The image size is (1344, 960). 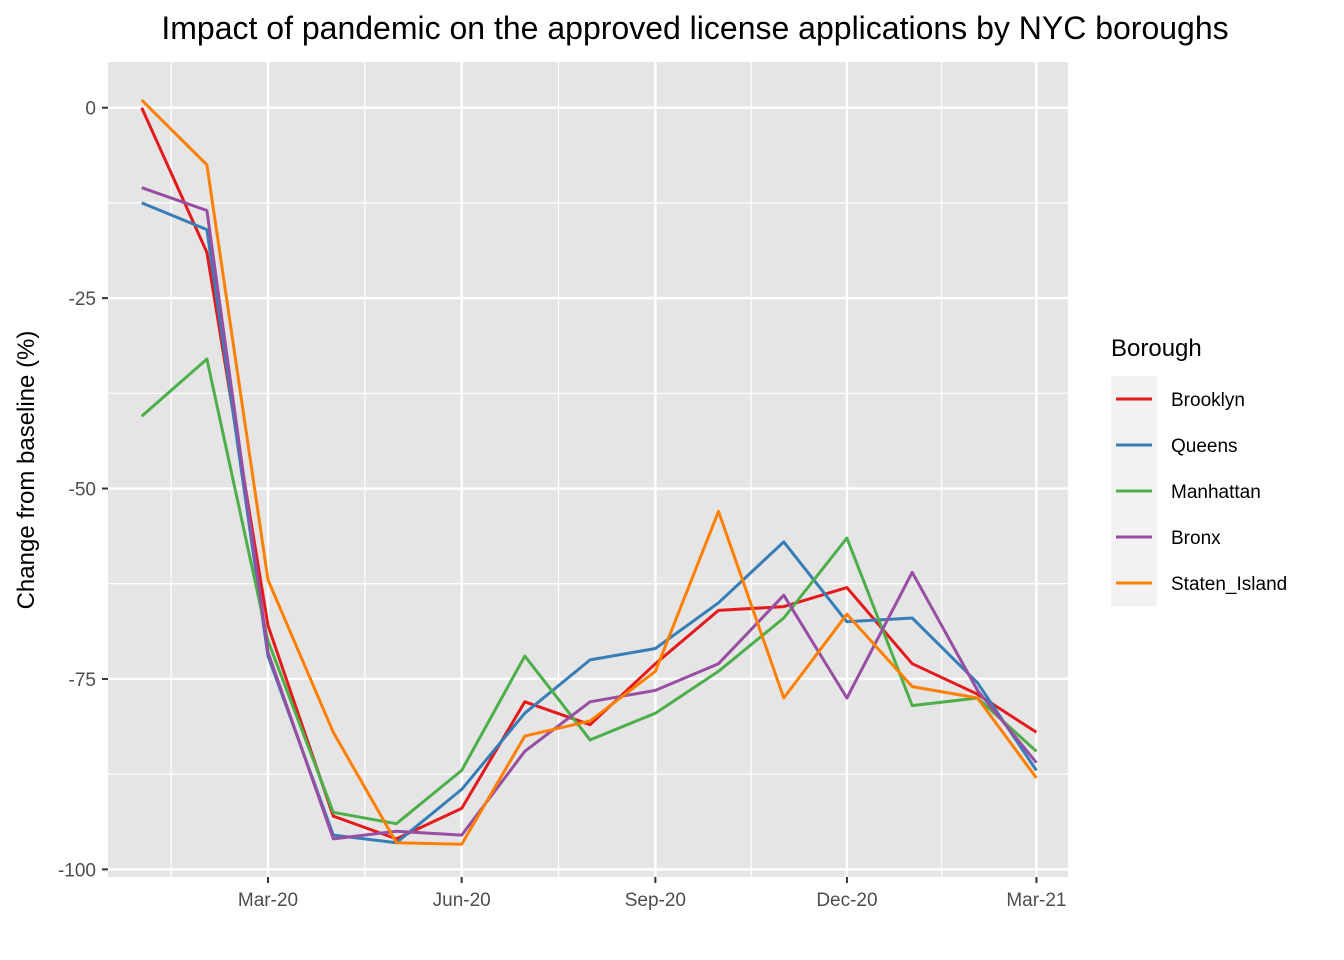 I want to click on x-tick-label: Mar-21, so click(x=1036, y=900).